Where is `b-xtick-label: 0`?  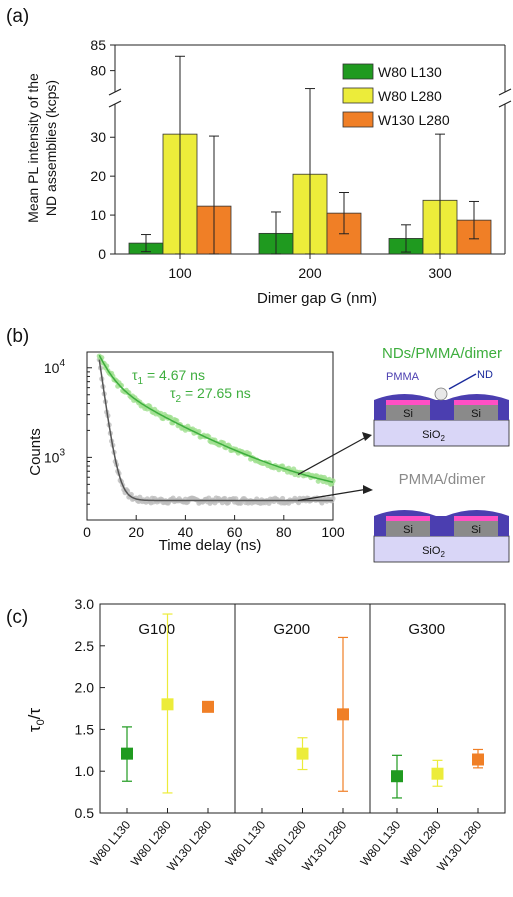
b-xtick-label: 0 is located at coordinates (87, 532).